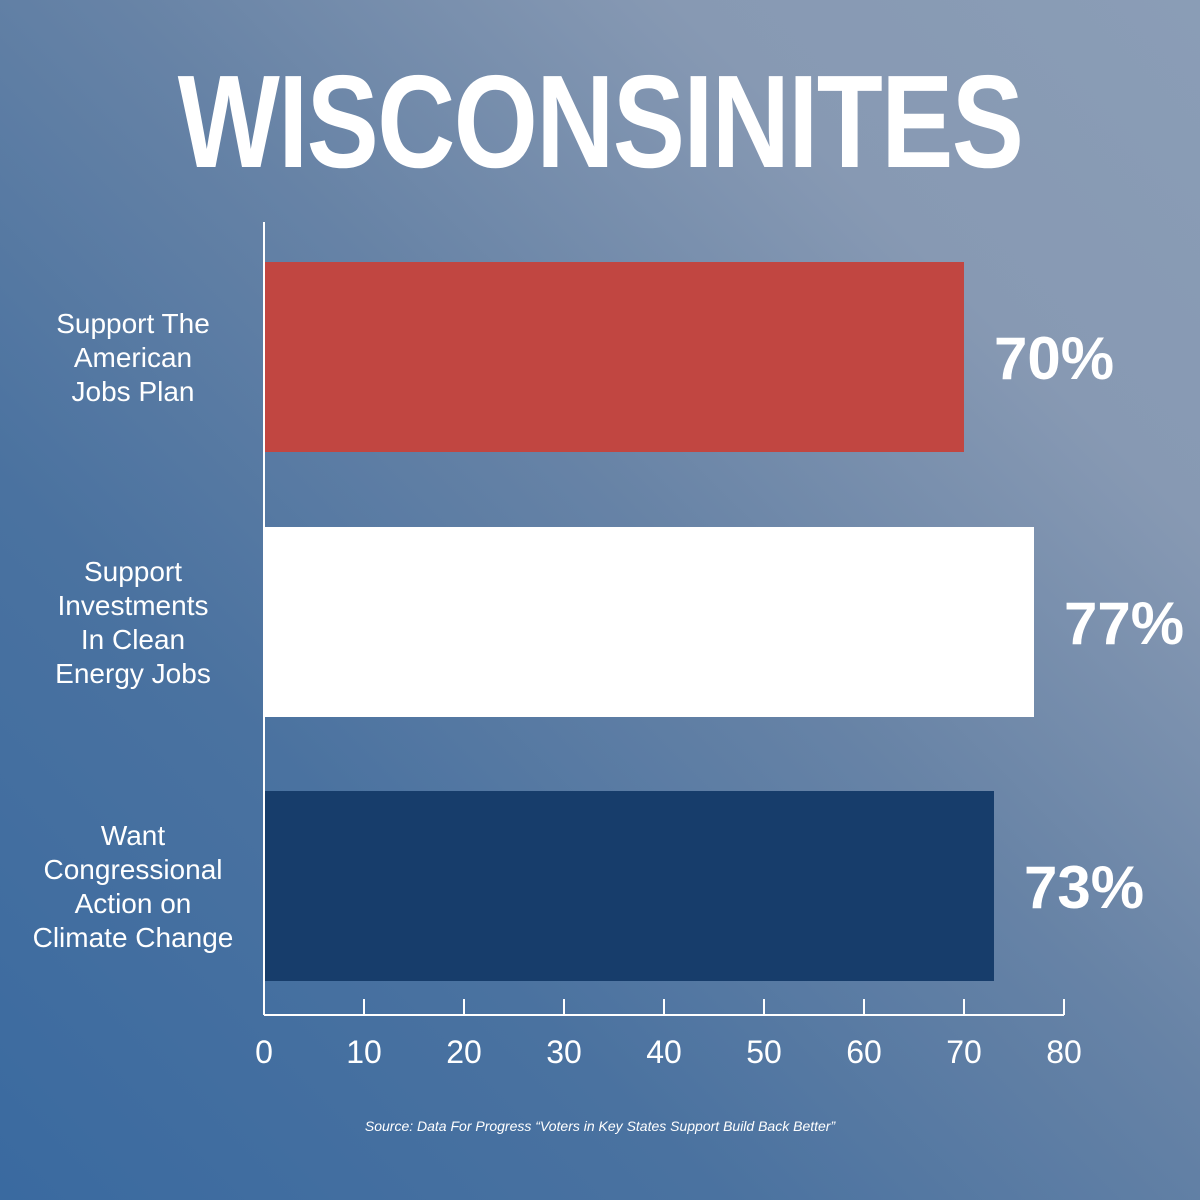 The height and width of the screenshot is (1200, 1200). I want to click on x-tick-label-80: 80, so click(1064, 1052).